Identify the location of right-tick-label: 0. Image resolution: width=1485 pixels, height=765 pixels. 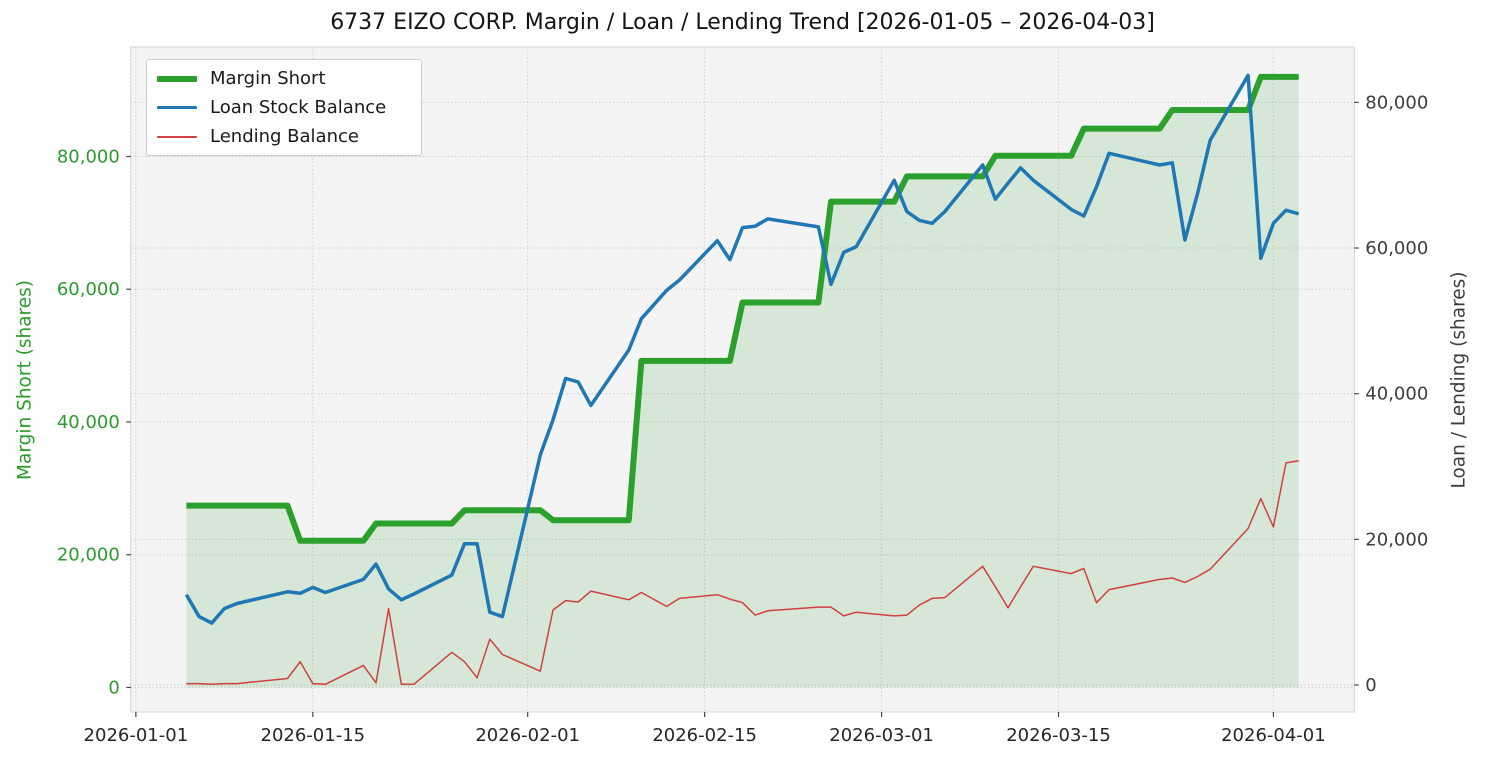
(1370, 685).